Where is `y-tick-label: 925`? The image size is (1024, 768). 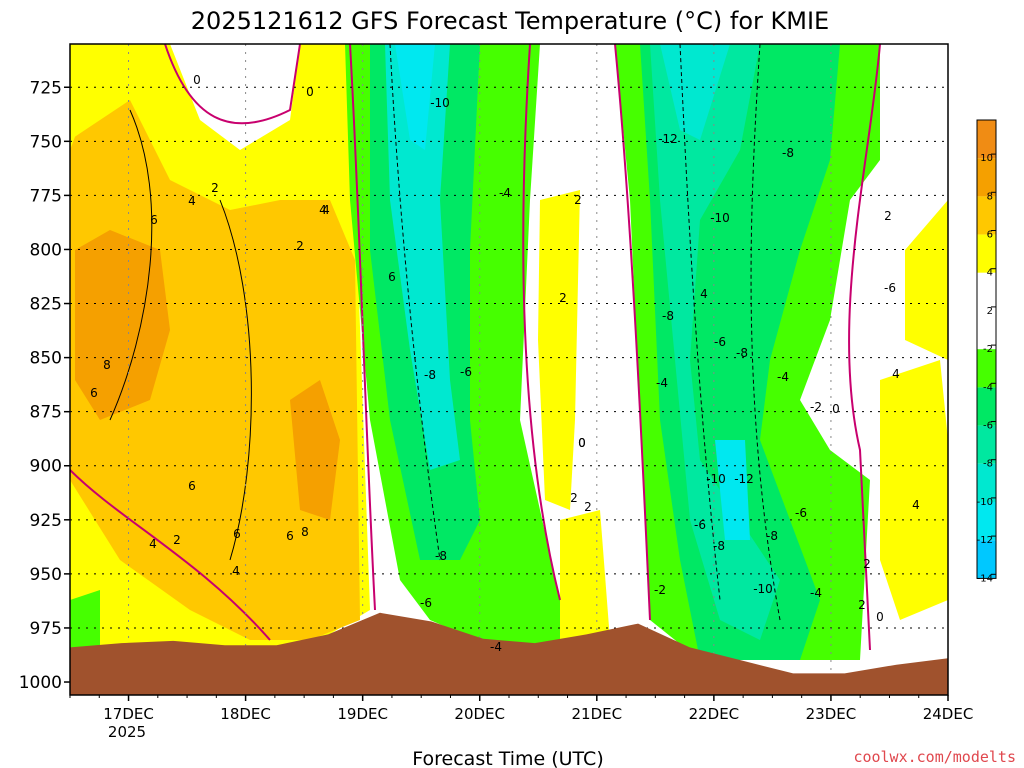
y-tick-label: 925 is located at coordinates (46, 521).